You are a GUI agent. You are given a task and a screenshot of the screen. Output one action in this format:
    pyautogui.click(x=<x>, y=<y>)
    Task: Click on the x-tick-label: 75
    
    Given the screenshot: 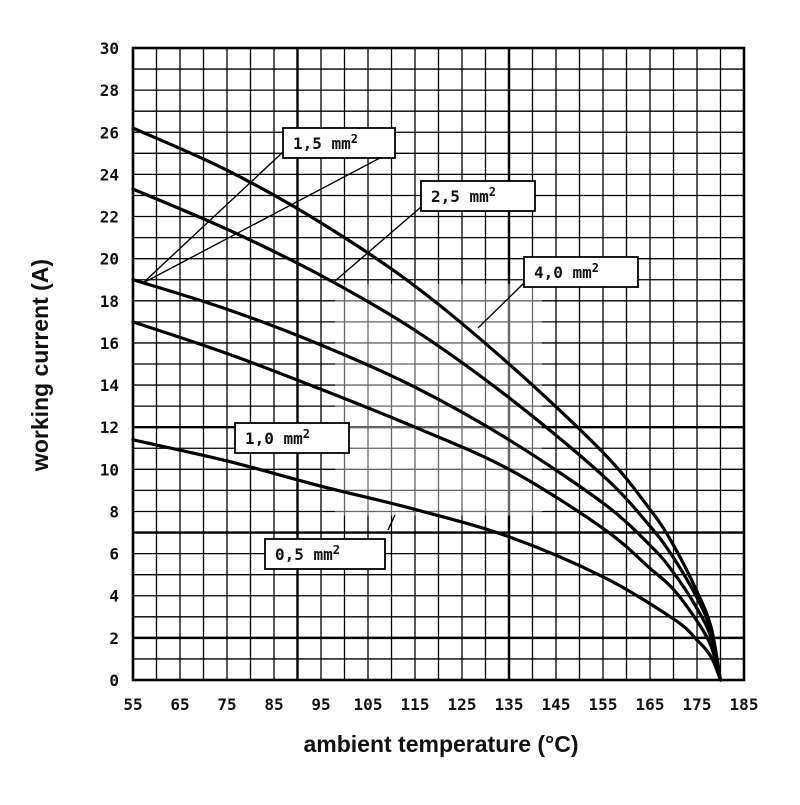 What is the action you would take?
    pyautogui.click(x=226, y=704)
    